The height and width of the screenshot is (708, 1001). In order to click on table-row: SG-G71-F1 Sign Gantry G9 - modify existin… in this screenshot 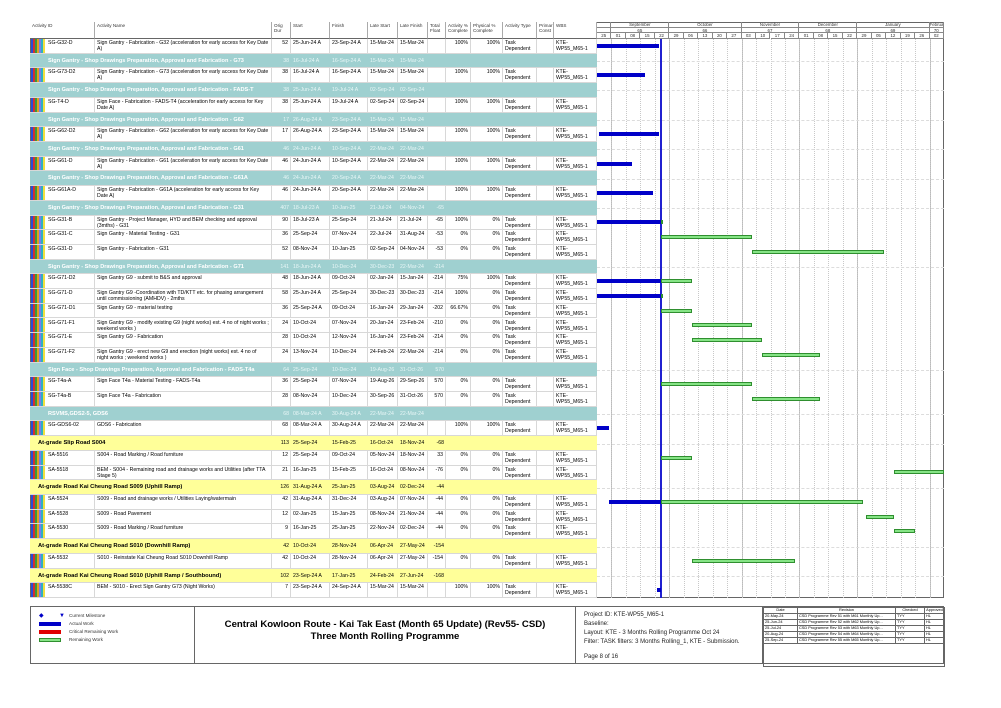, I will do `click(313, 326)`.